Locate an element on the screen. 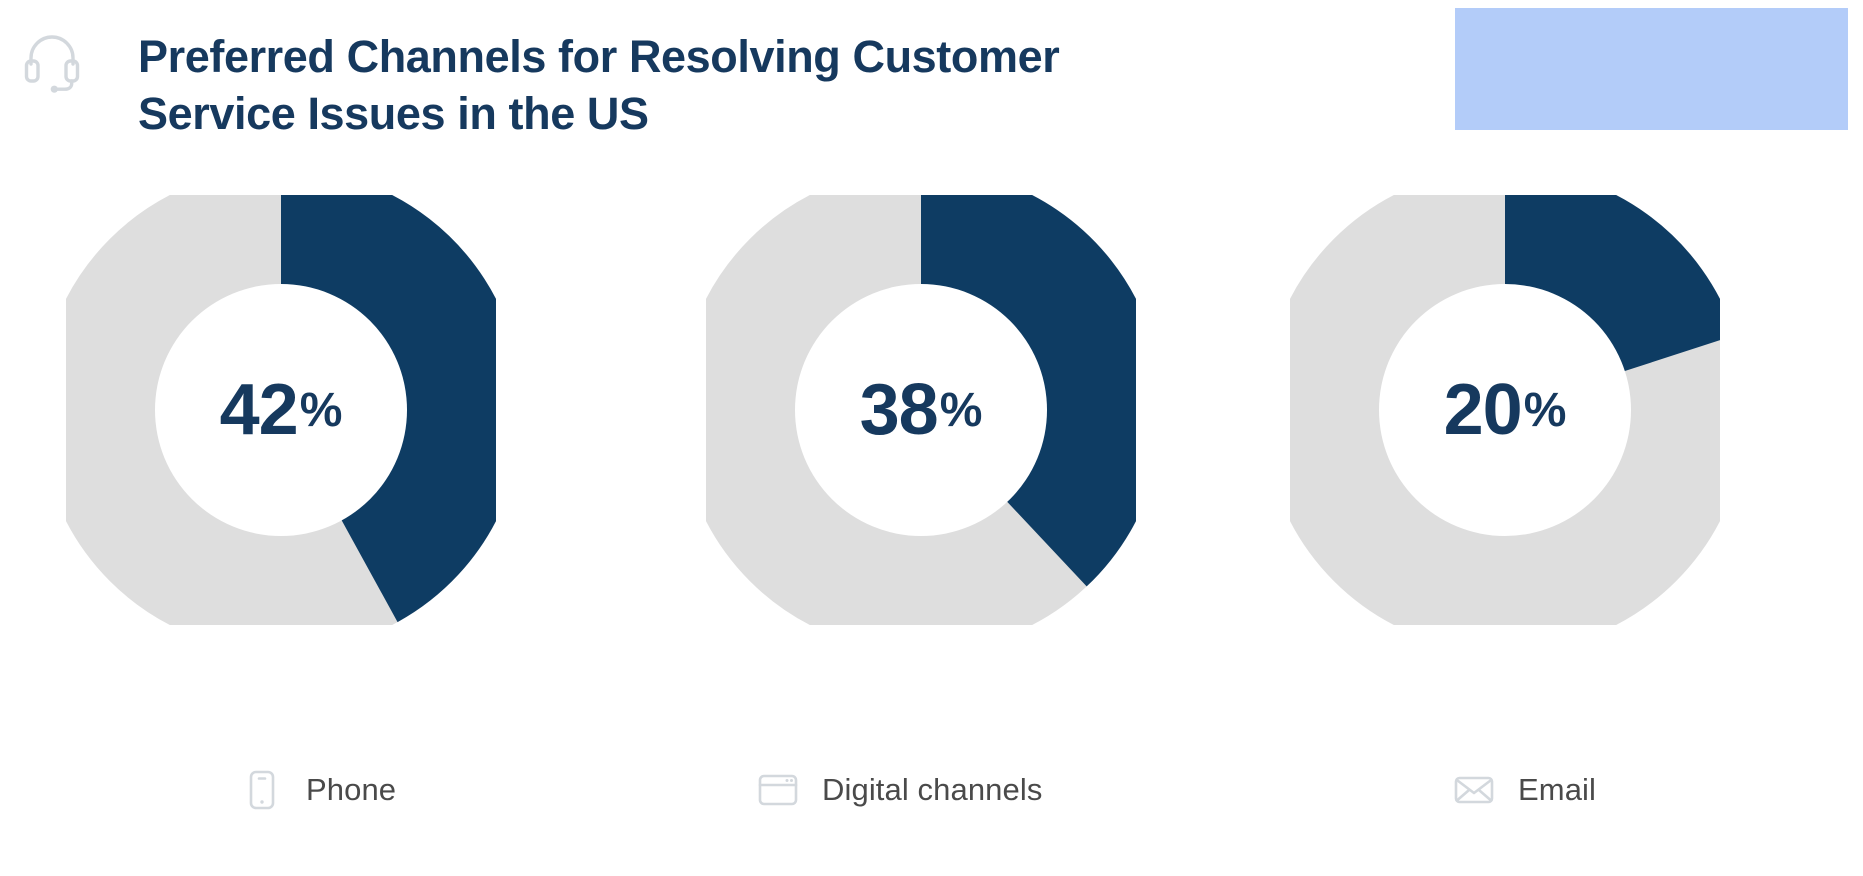 This screenshot has height=876, width=1863. envelope-icon is located at coordinates (1474, 790).